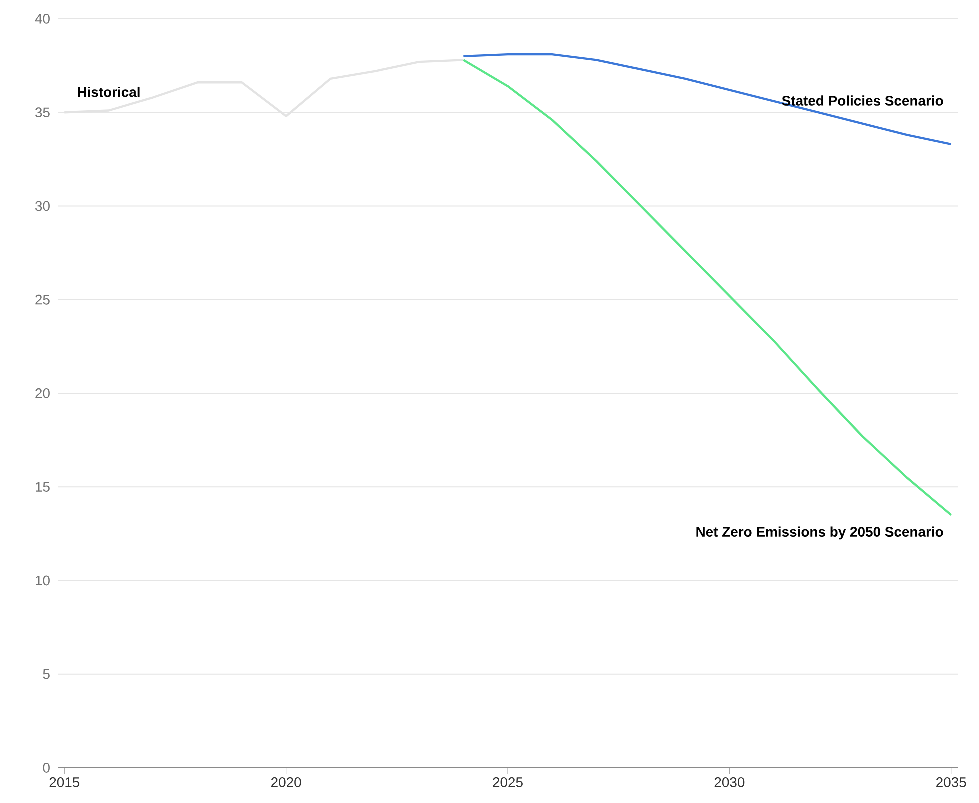 This screenshot has width=979, height=803. Describe the element at coordinates (46, 768) in the screenshot. I see `y-tick-label: 0` at that location.